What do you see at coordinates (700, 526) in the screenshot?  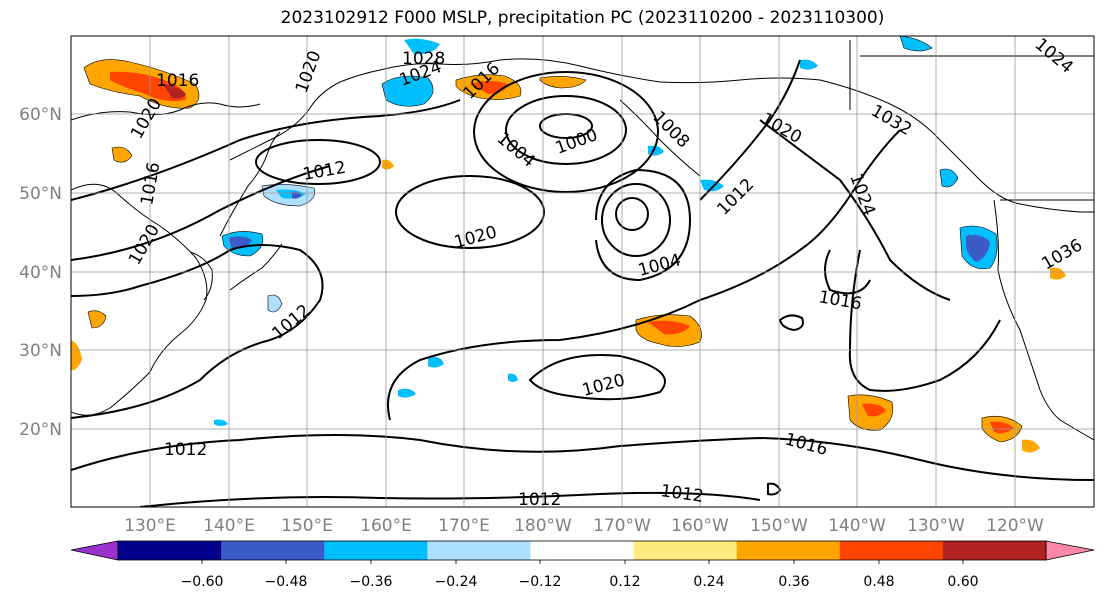 I see `lon-label: 160°W` at bounding box center [700, 526].